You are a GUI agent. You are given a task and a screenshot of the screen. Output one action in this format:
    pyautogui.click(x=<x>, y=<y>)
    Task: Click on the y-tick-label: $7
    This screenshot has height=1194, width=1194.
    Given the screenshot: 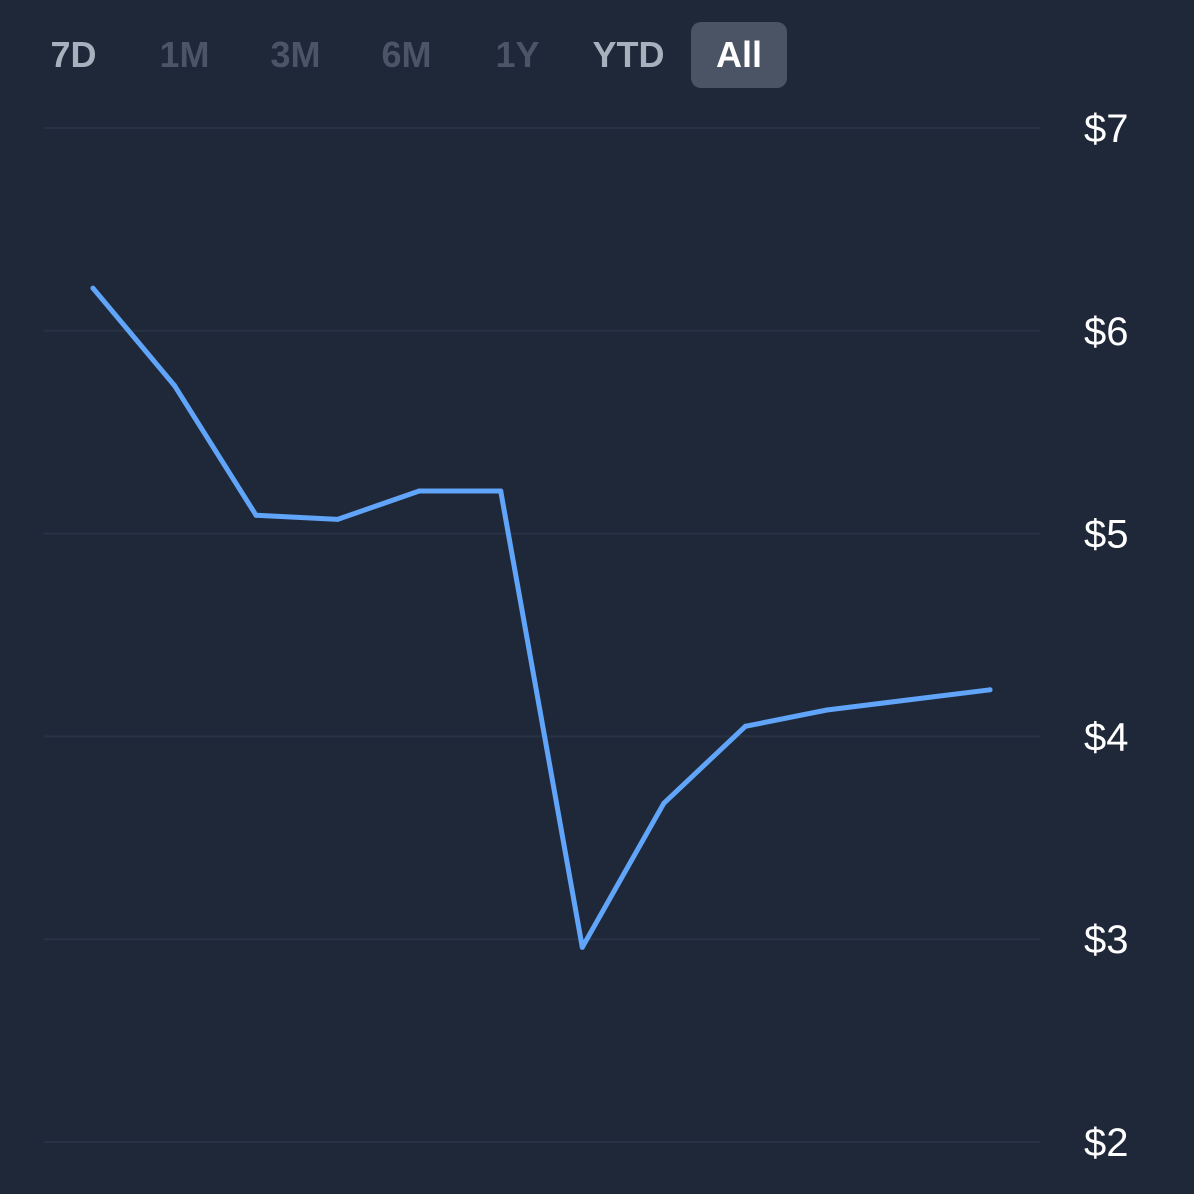 What is the action you would take?
    pyautogui.click(x=1106, y=129)
    